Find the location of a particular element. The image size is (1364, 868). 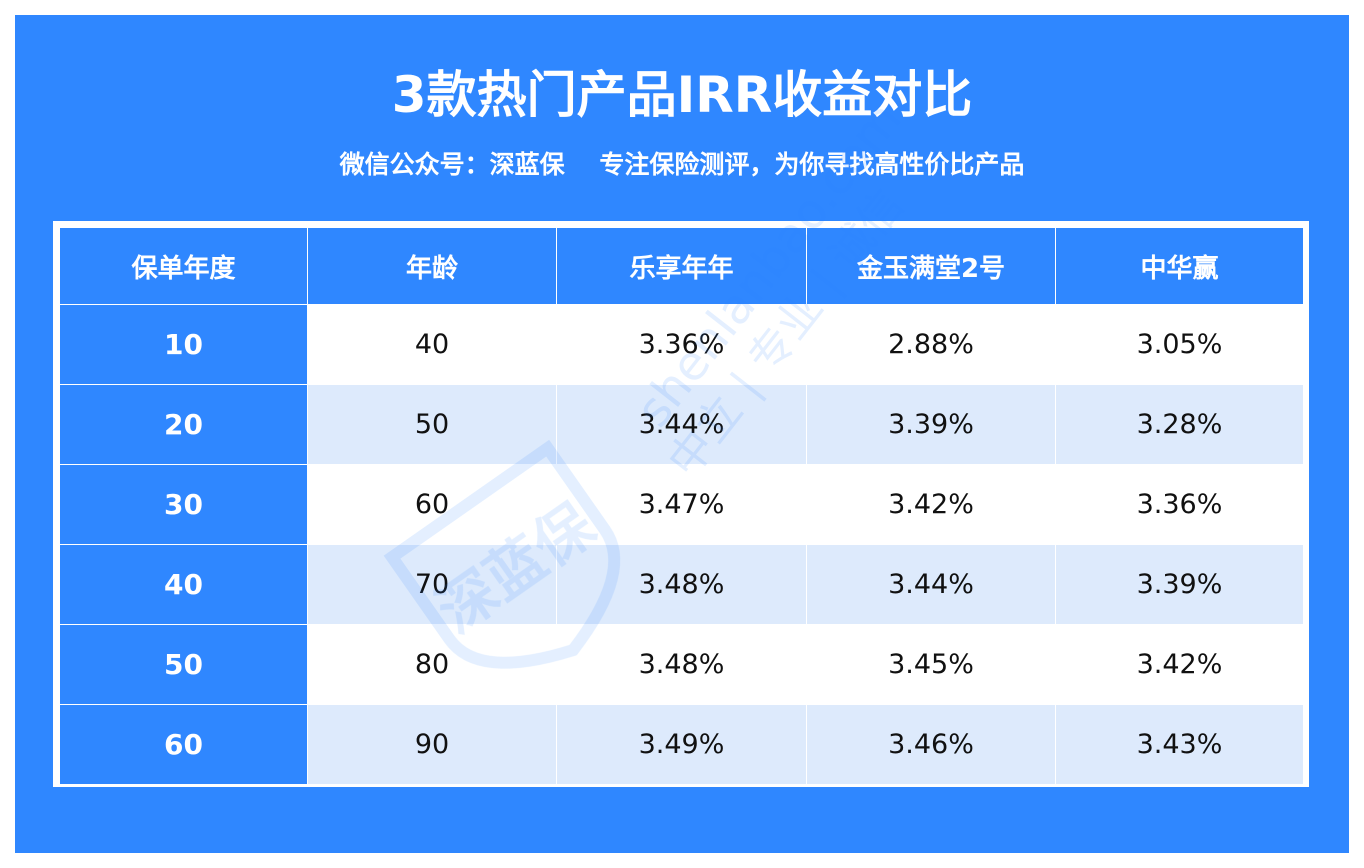

table-row: 20 50 3.44% 3.39% 3.28% is located at coordinates (681, 424).